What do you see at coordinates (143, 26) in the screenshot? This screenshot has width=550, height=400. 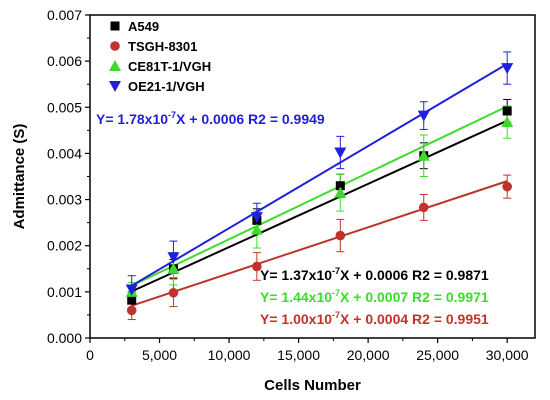 I see `legend-label: A549` at bounding box center [143, 26].